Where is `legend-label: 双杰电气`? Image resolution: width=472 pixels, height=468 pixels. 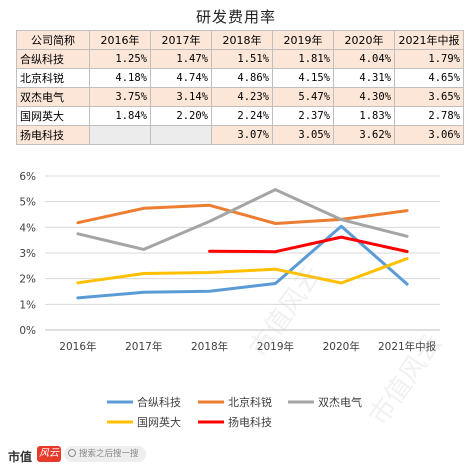 legend-label: 双杰电气 is located at coordinates (340, 402).